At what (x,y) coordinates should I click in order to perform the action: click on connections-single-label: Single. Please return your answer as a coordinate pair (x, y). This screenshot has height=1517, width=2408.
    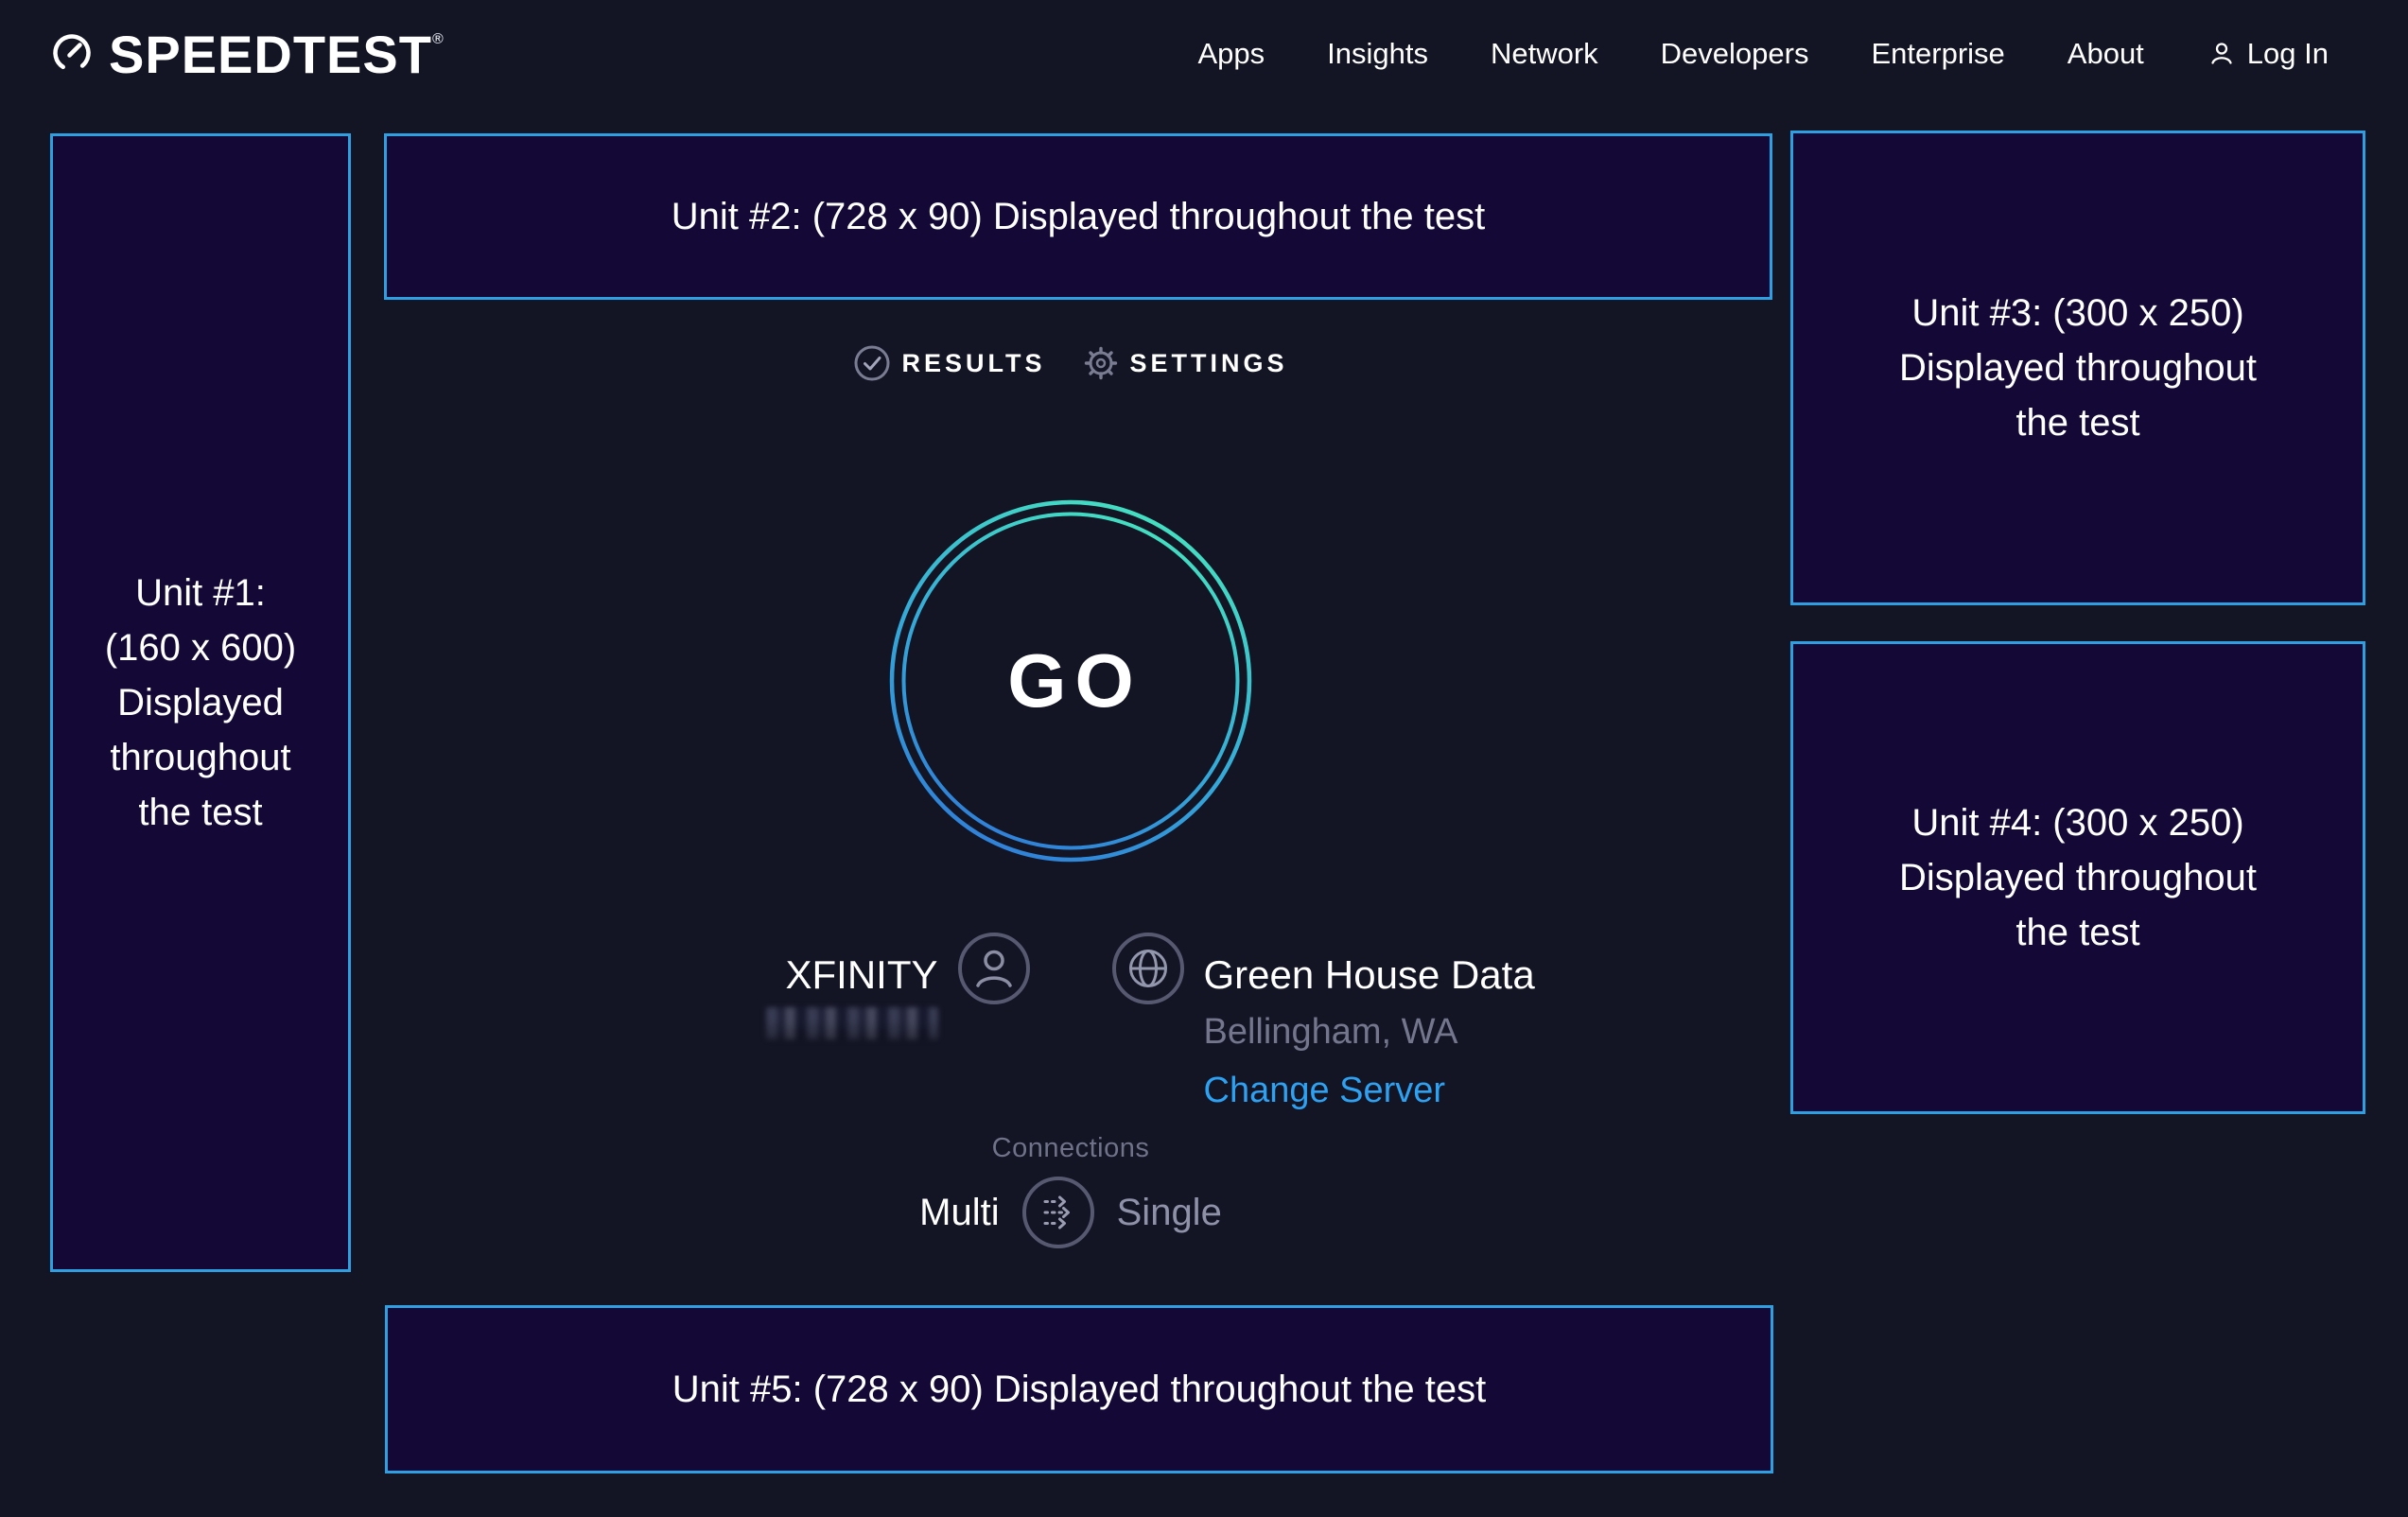
    Looking at the image, I should click on (1169, 1212).